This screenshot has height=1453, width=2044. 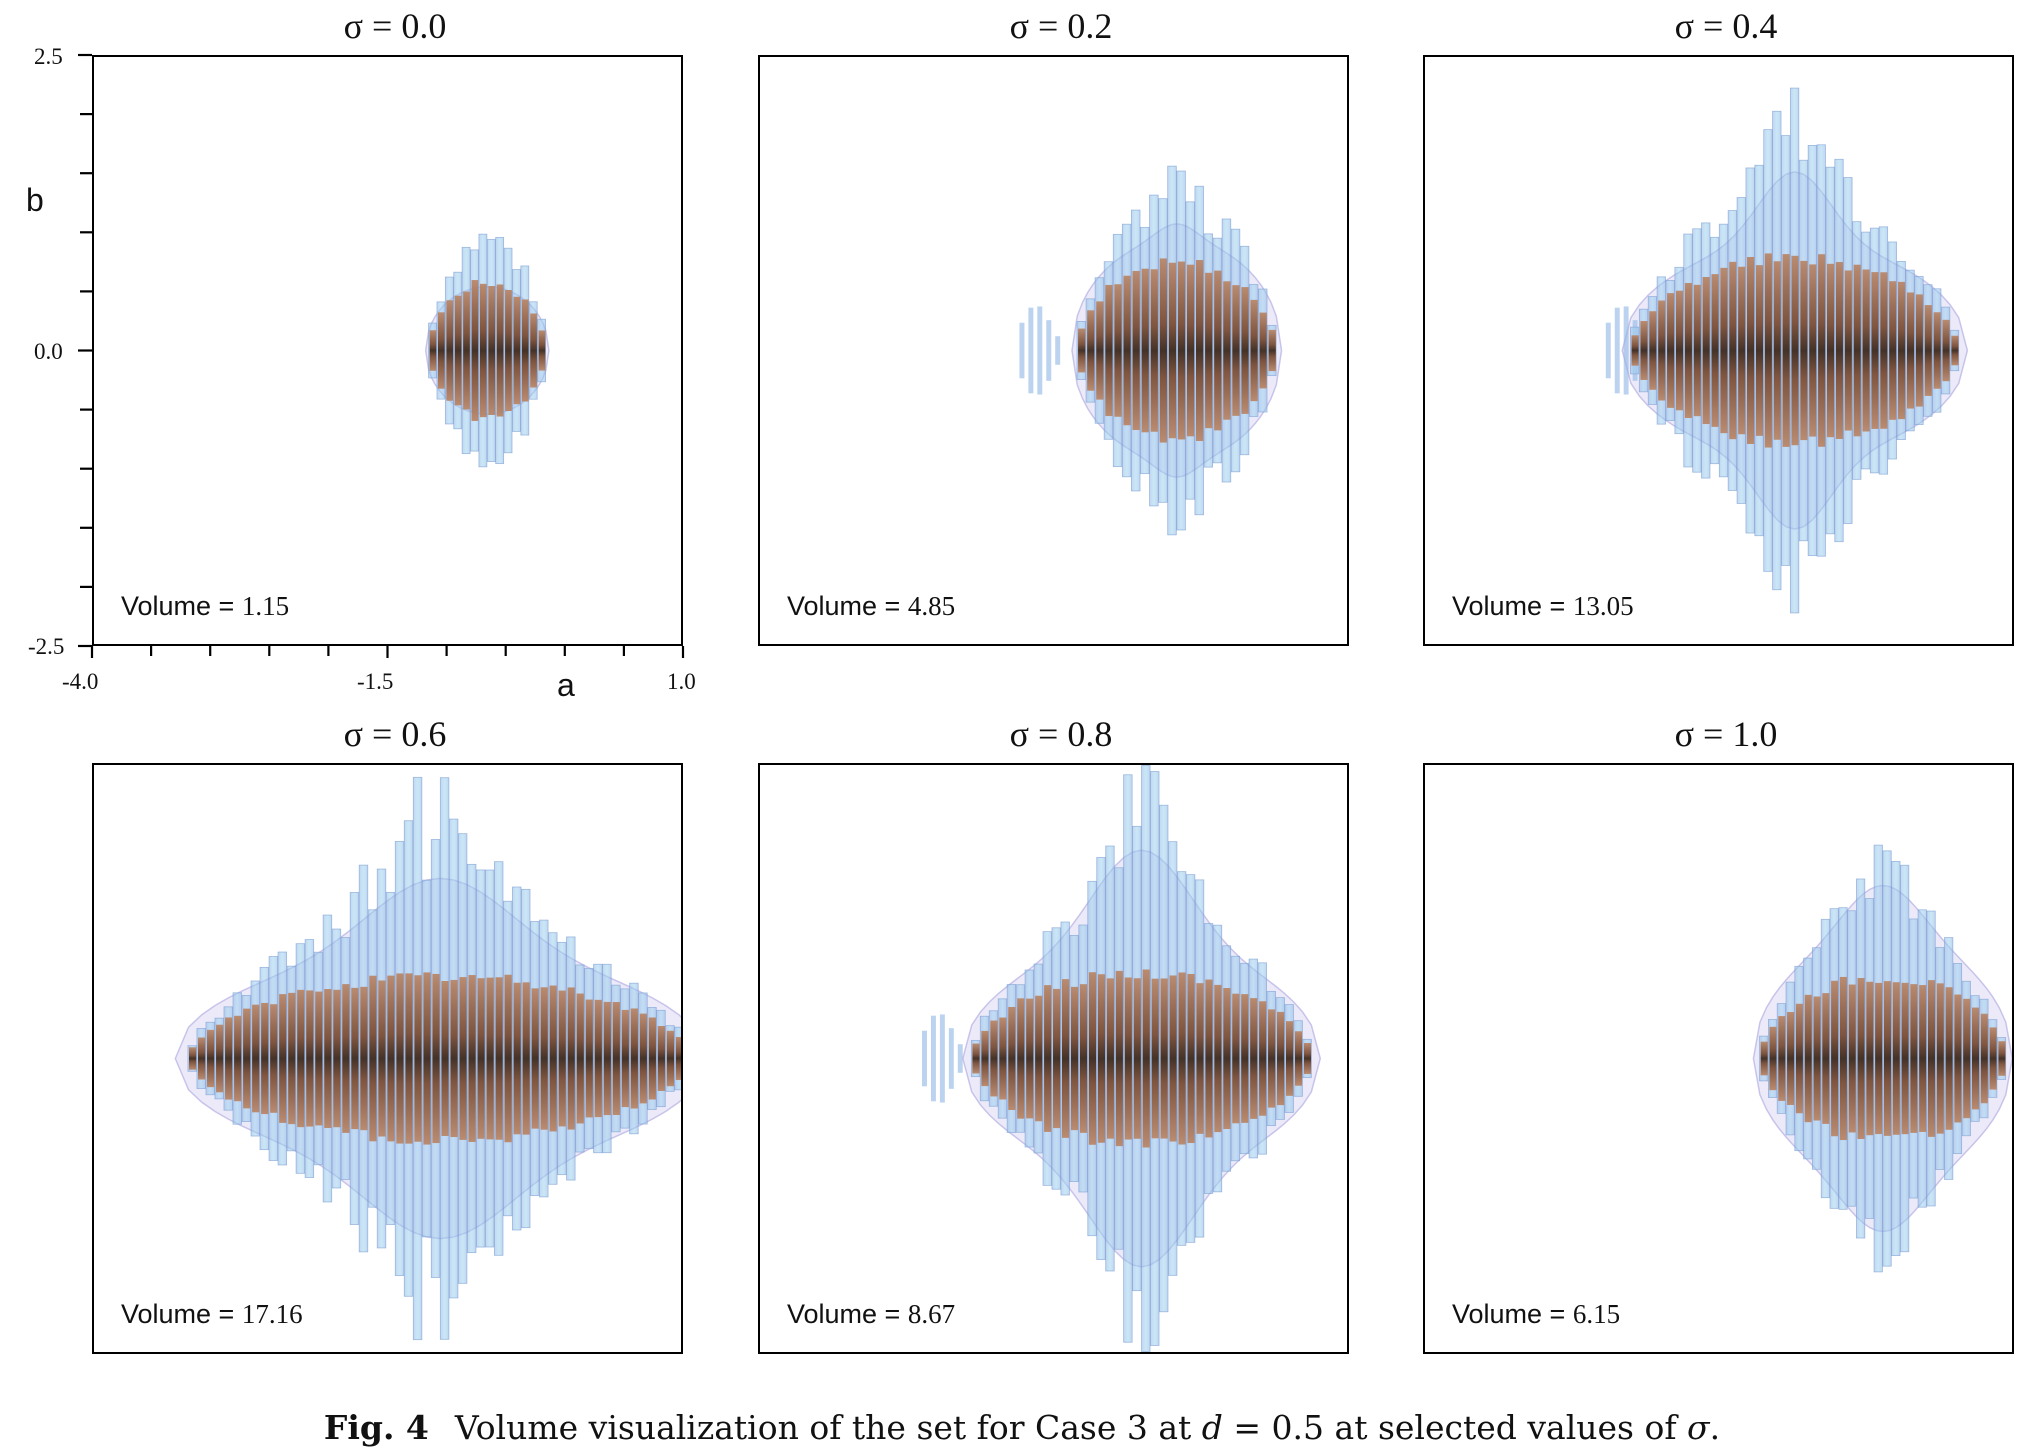 What do you see at coordinates (1726, 26) in the screenshot?
I see `panel-title-sigma-0-4: σ = 0.4` at bounding box center [1726, 26].